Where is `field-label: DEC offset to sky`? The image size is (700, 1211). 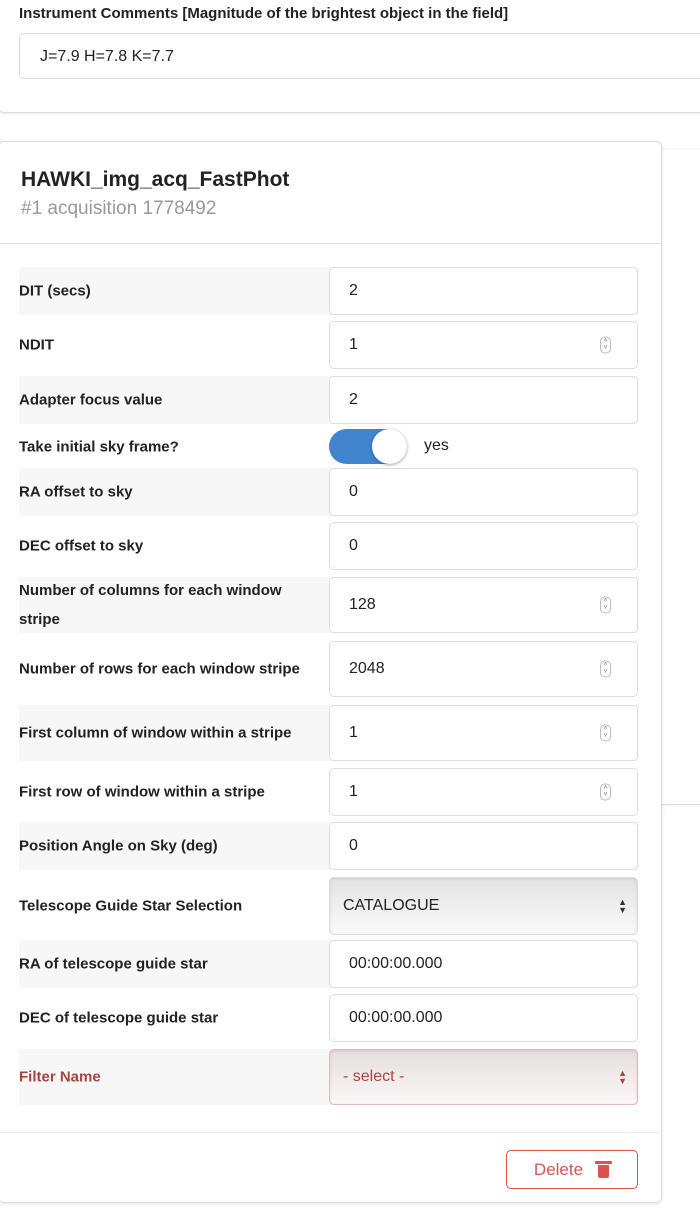 field-label: DEC offset to sky is located at coordinates (81, 546).